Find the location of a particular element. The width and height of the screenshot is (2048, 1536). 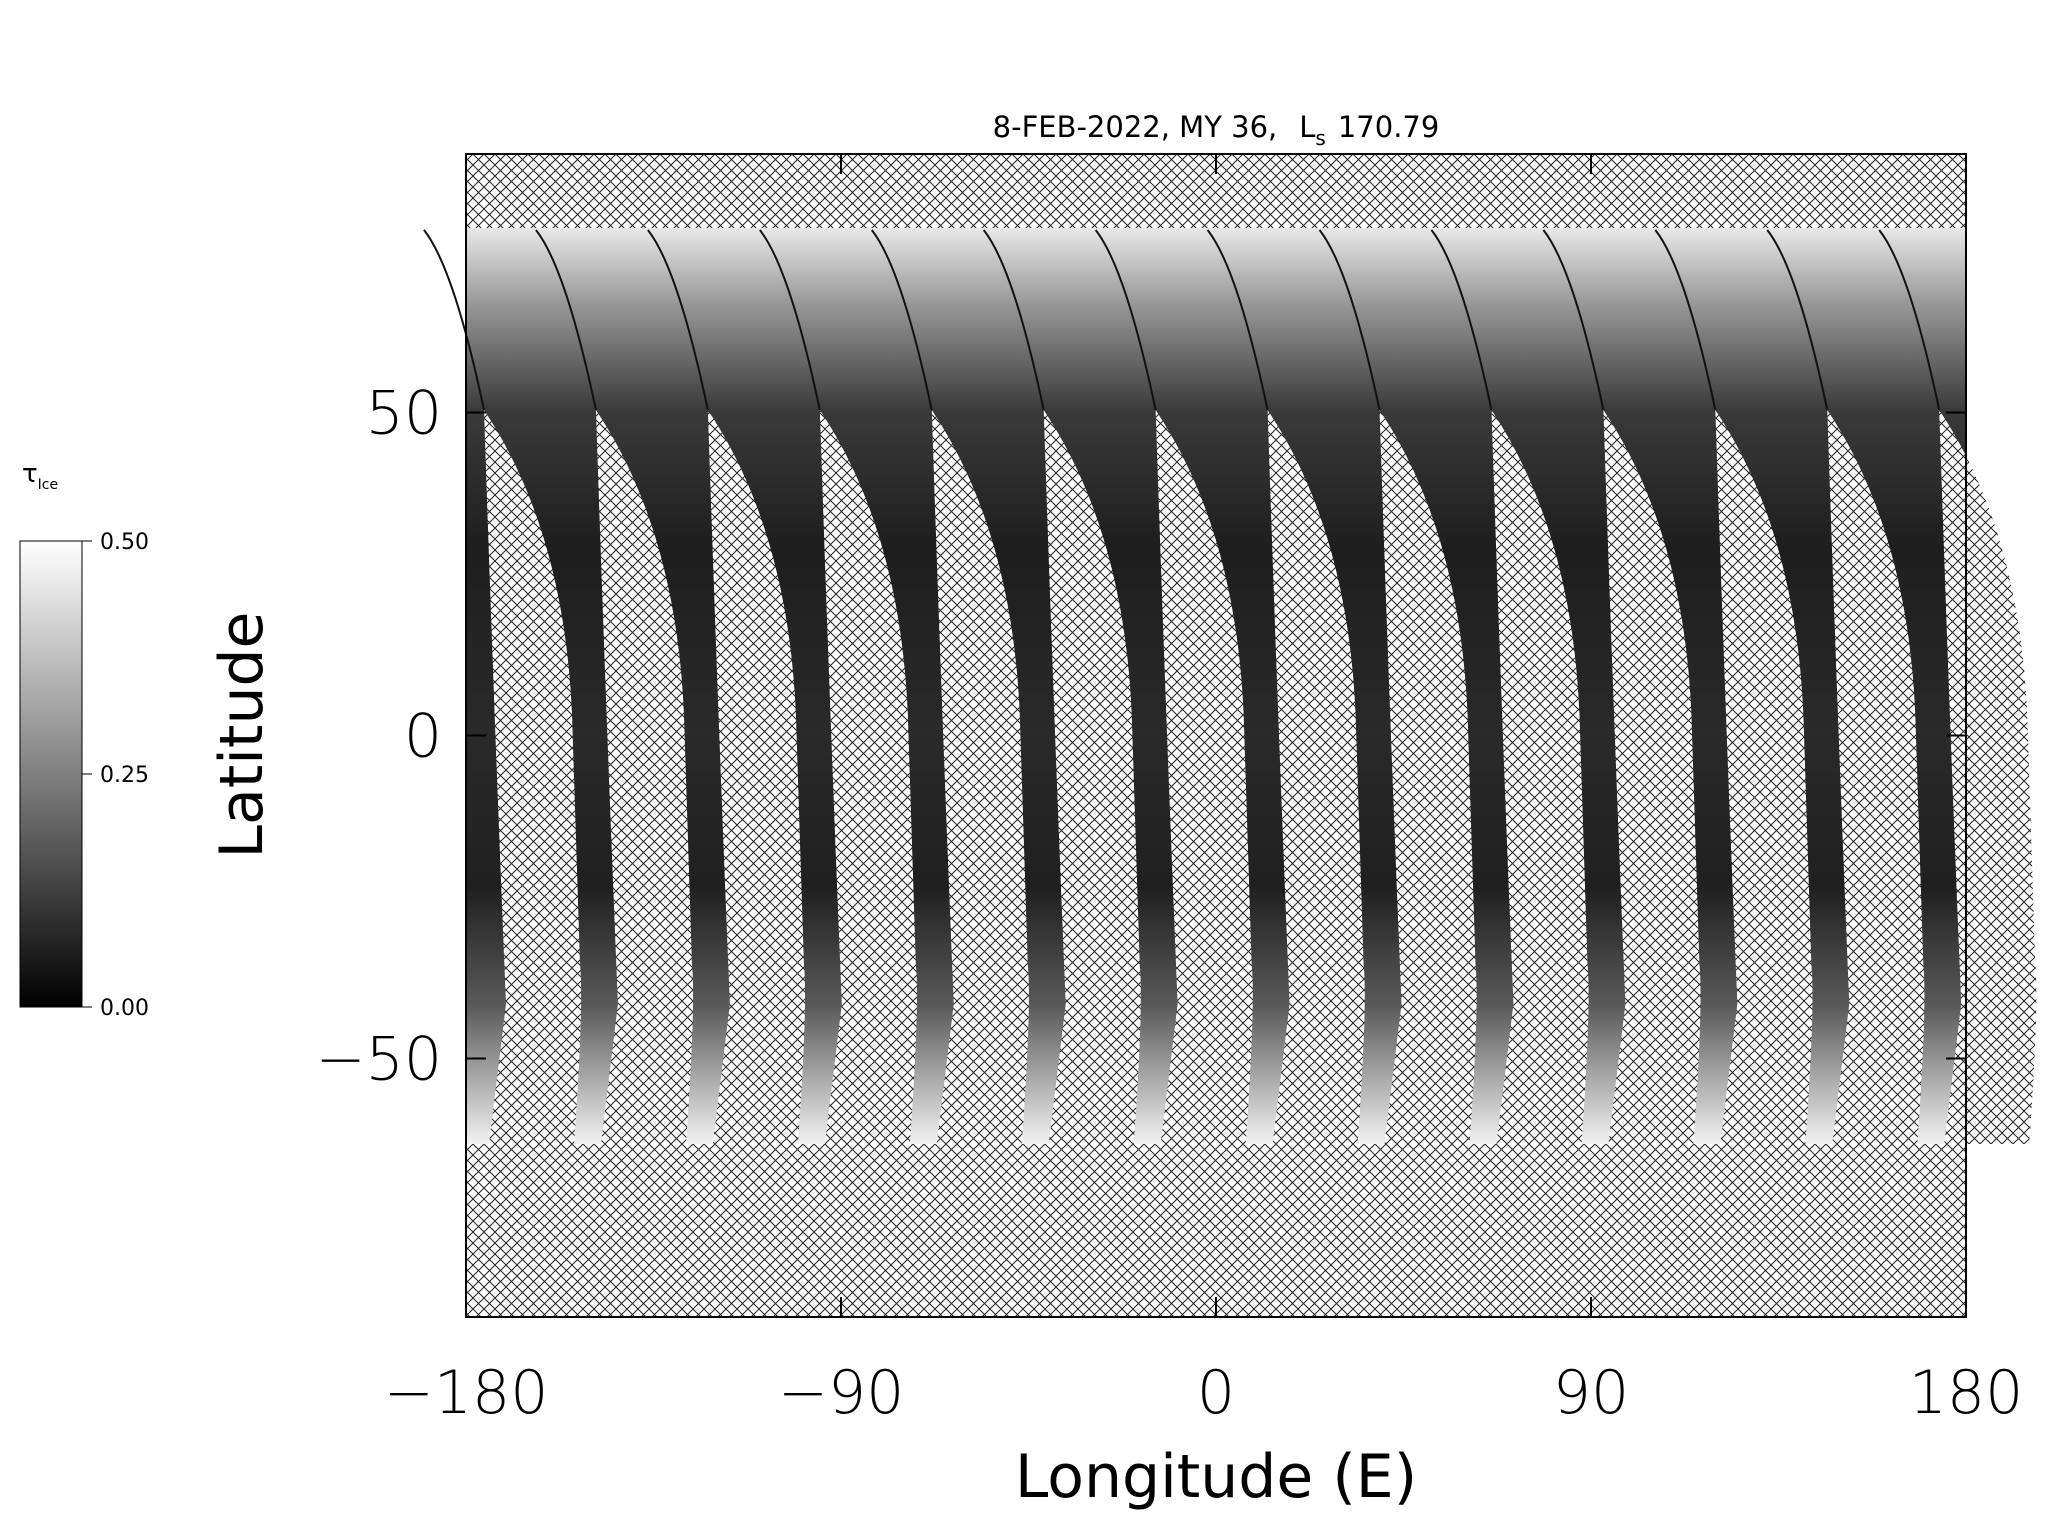

colorbar-subscript: Ice is located at coordinates (48, 485).